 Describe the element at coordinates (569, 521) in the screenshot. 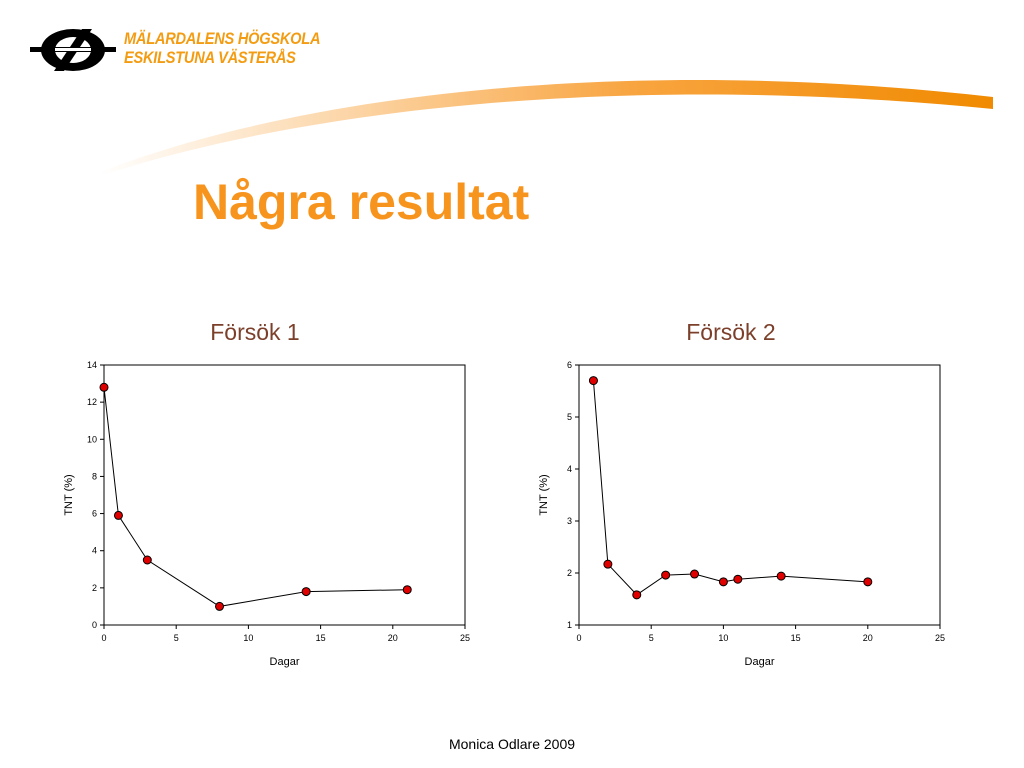

I see `y-tick-label: 3` at that location.